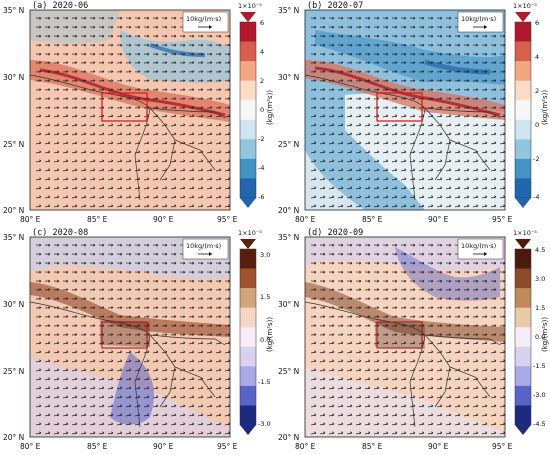 This screenshot has height=455, width=550. I want to click on scale-box: 10kg/(m·s), so click(480, 22).